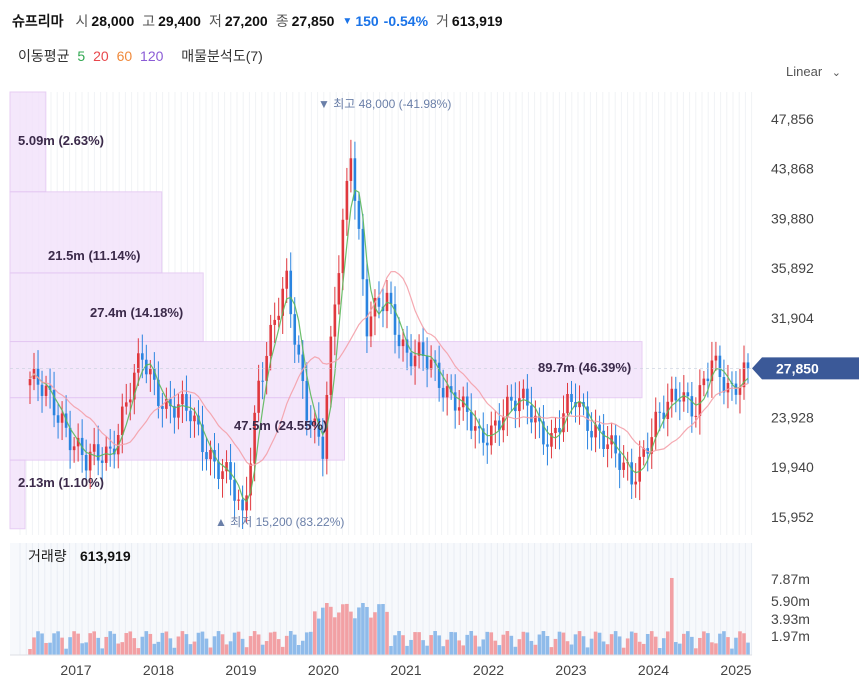 The height and width of the screenshot is (699, 859). I want to click on ma-20: 20, so click(101, 56).